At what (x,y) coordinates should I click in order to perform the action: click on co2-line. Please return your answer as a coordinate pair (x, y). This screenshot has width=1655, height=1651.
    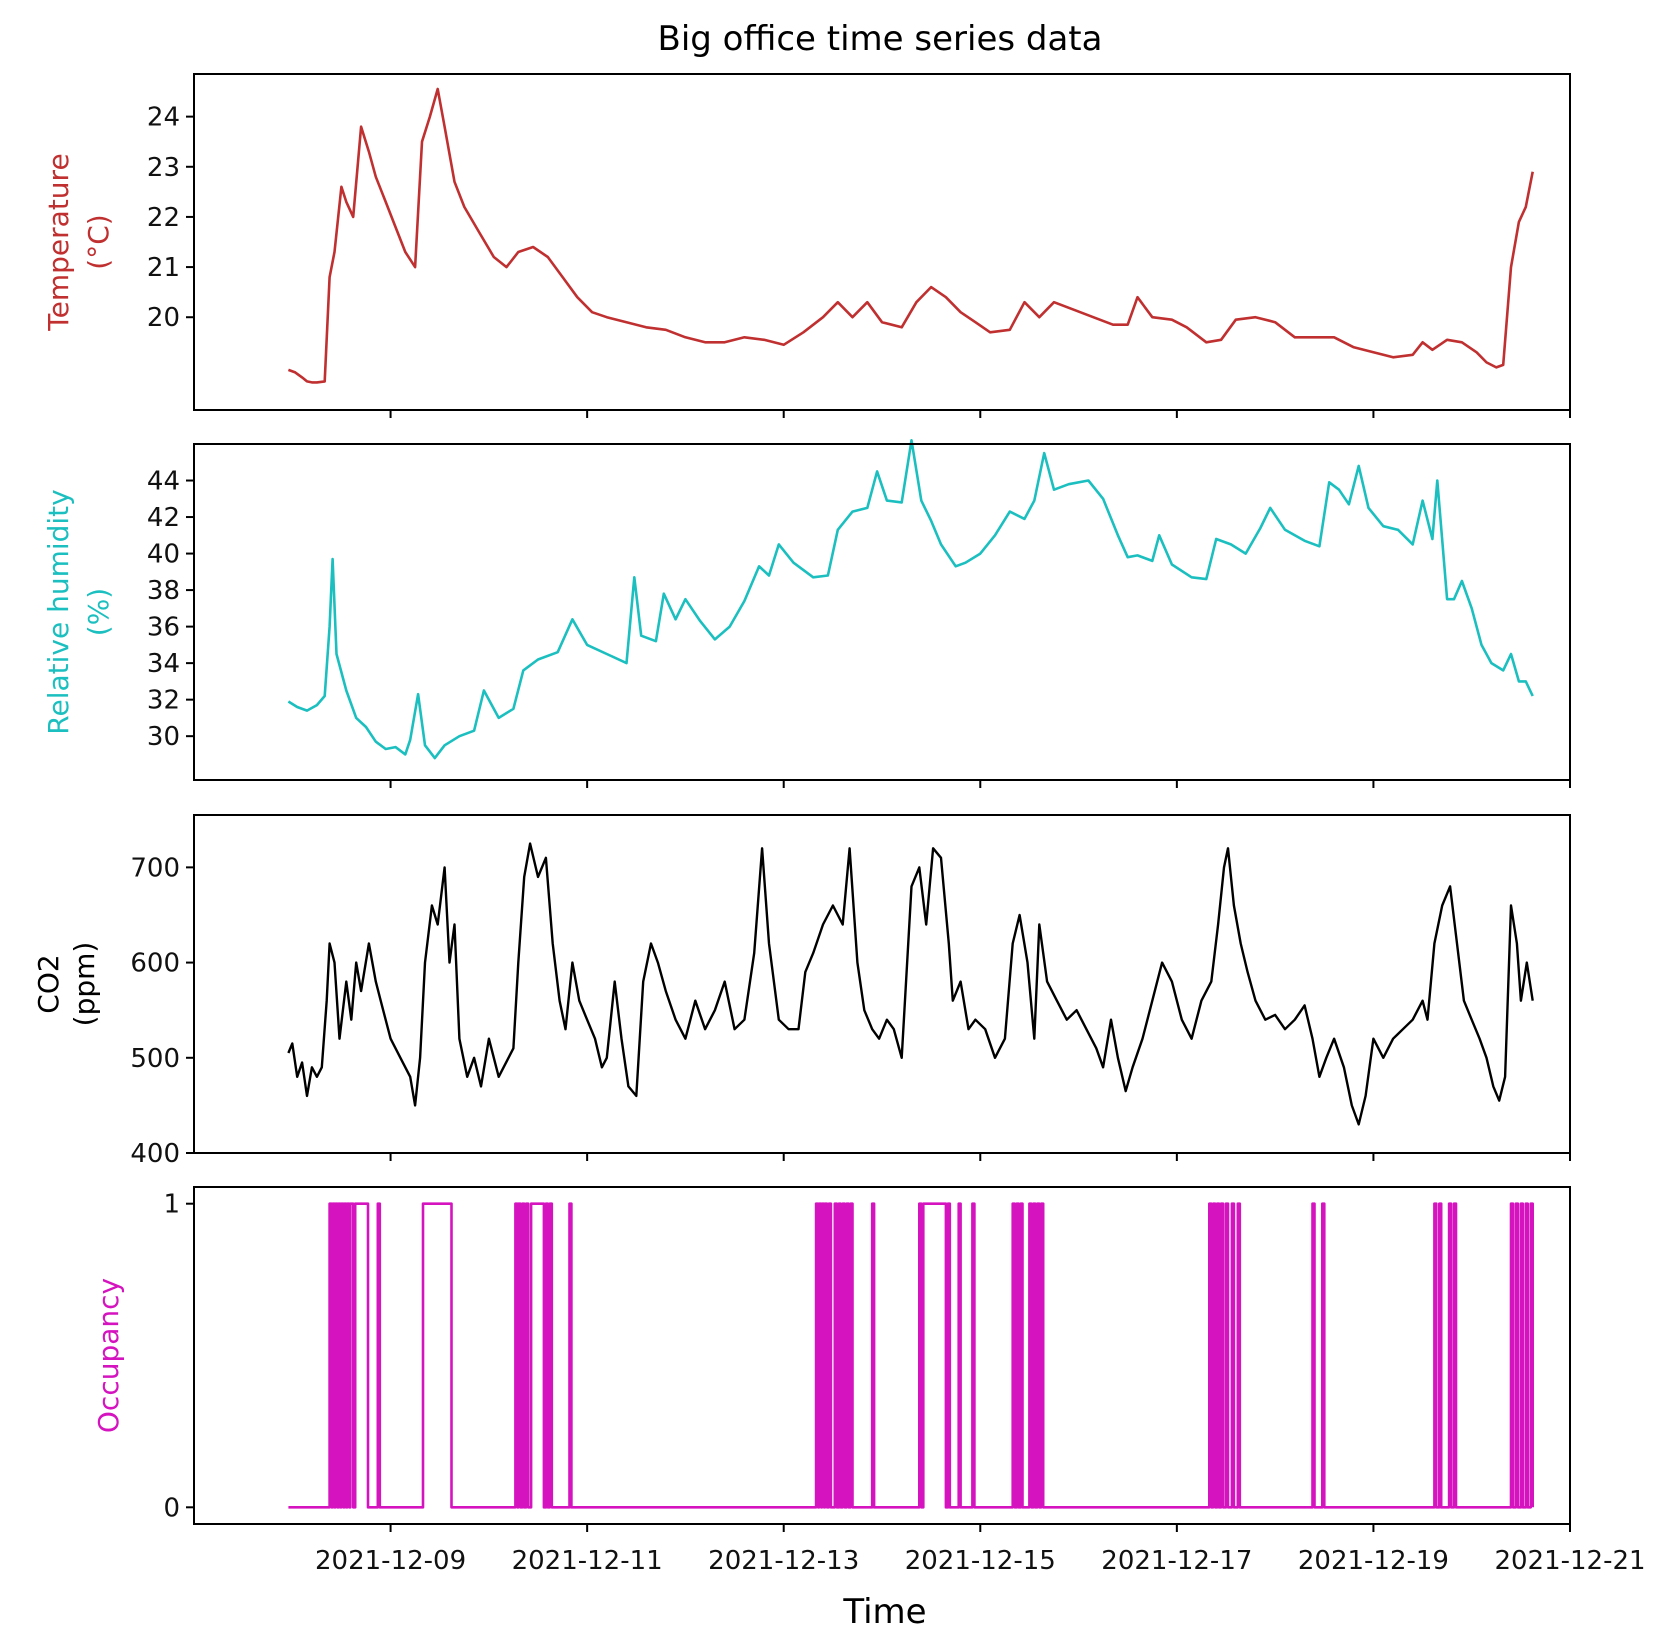
    Looking at the image, I should click on (910, 984).